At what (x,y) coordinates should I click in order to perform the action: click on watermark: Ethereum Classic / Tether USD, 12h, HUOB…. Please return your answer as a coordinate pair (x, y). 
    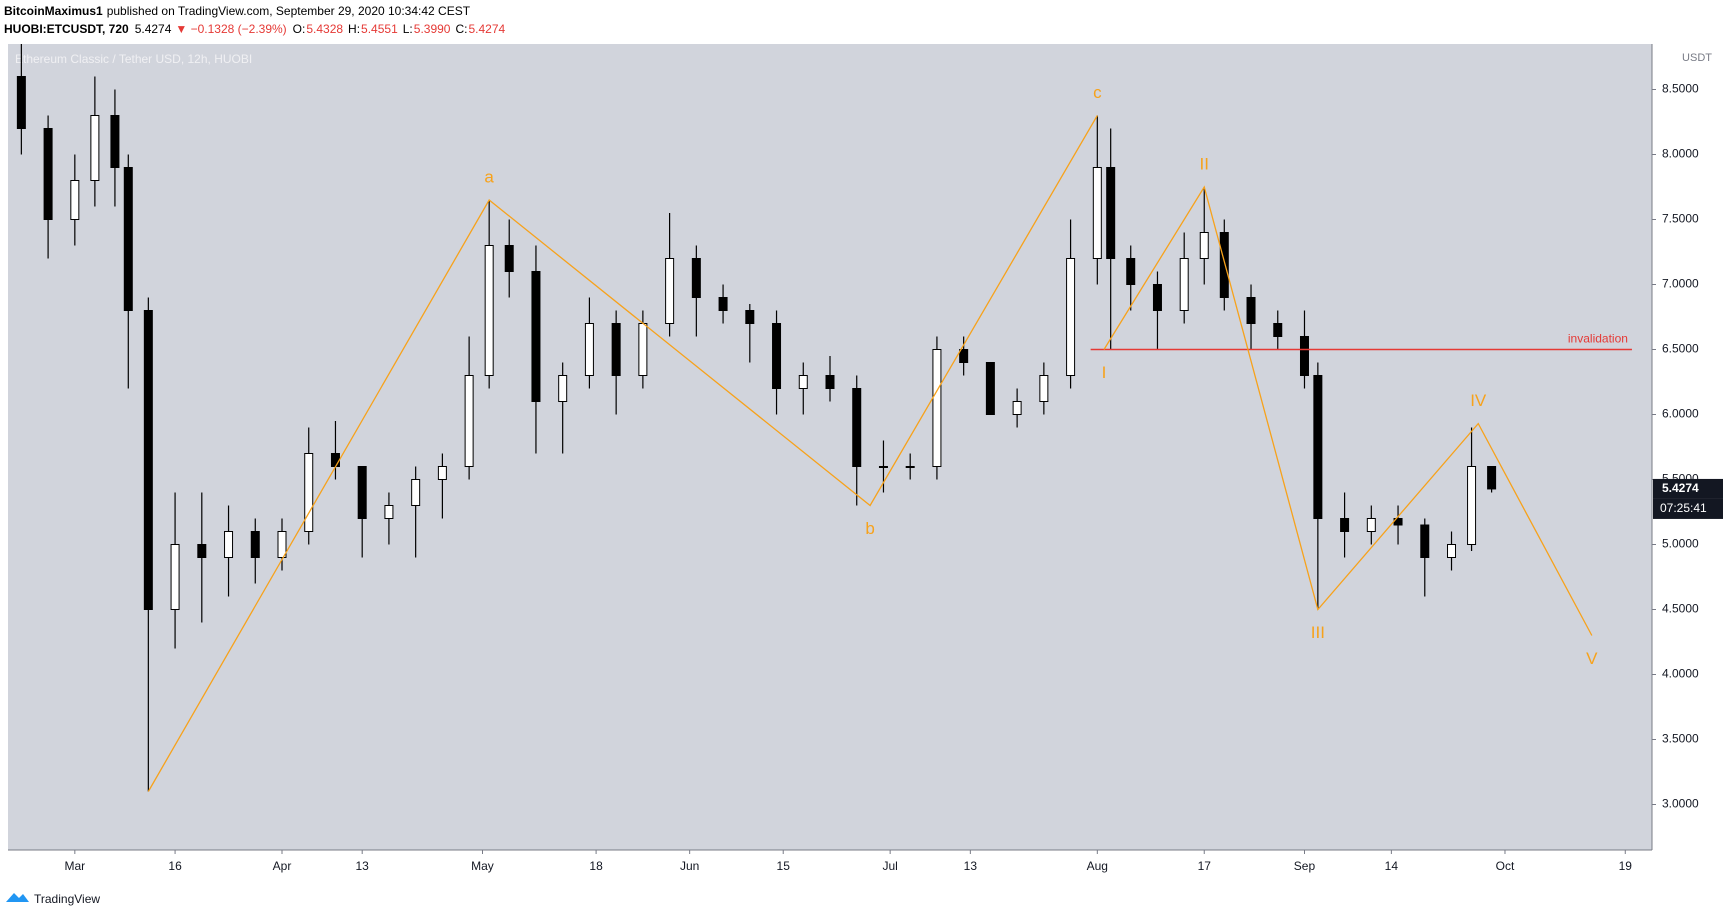
    Looking at the image, I should click on (133, 59).